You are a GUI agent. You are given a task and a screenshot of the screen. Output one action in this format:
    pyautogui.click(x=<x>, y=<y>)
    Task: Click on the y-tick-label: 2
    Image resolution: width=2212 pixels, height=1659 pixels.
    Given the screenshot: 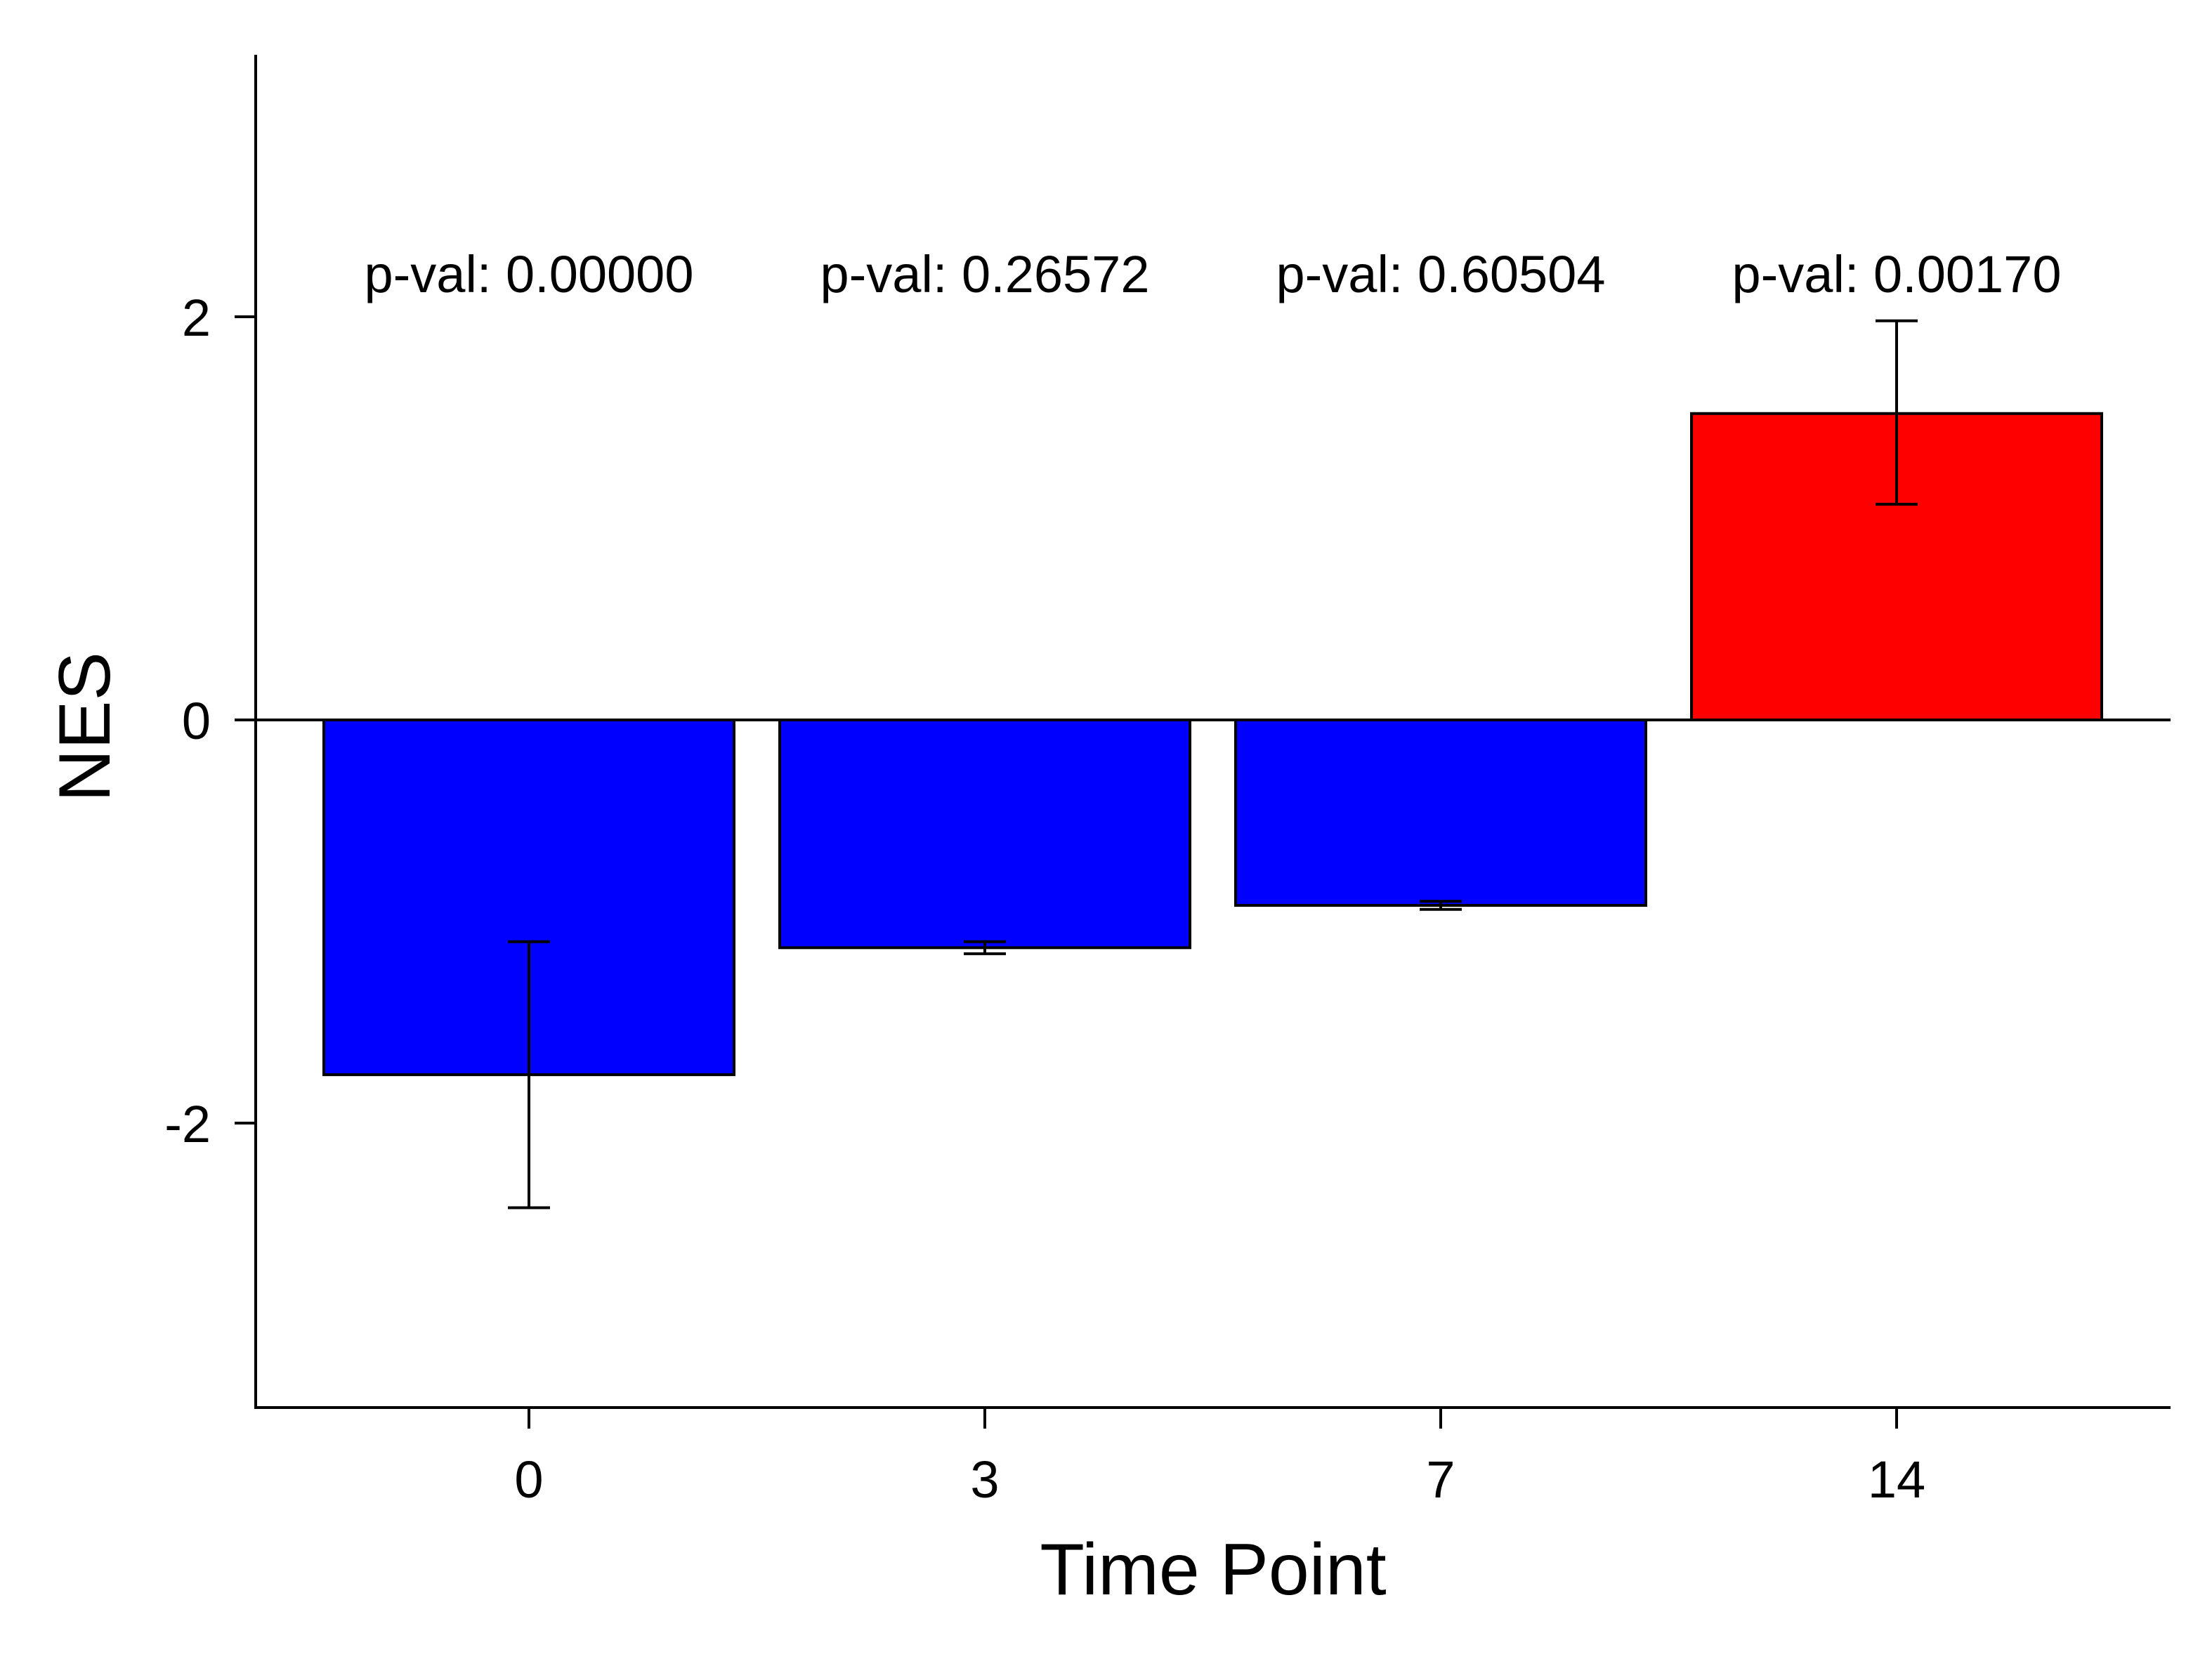 What is the action you would take?
    pyautogui.click(x=196, y=318)
    